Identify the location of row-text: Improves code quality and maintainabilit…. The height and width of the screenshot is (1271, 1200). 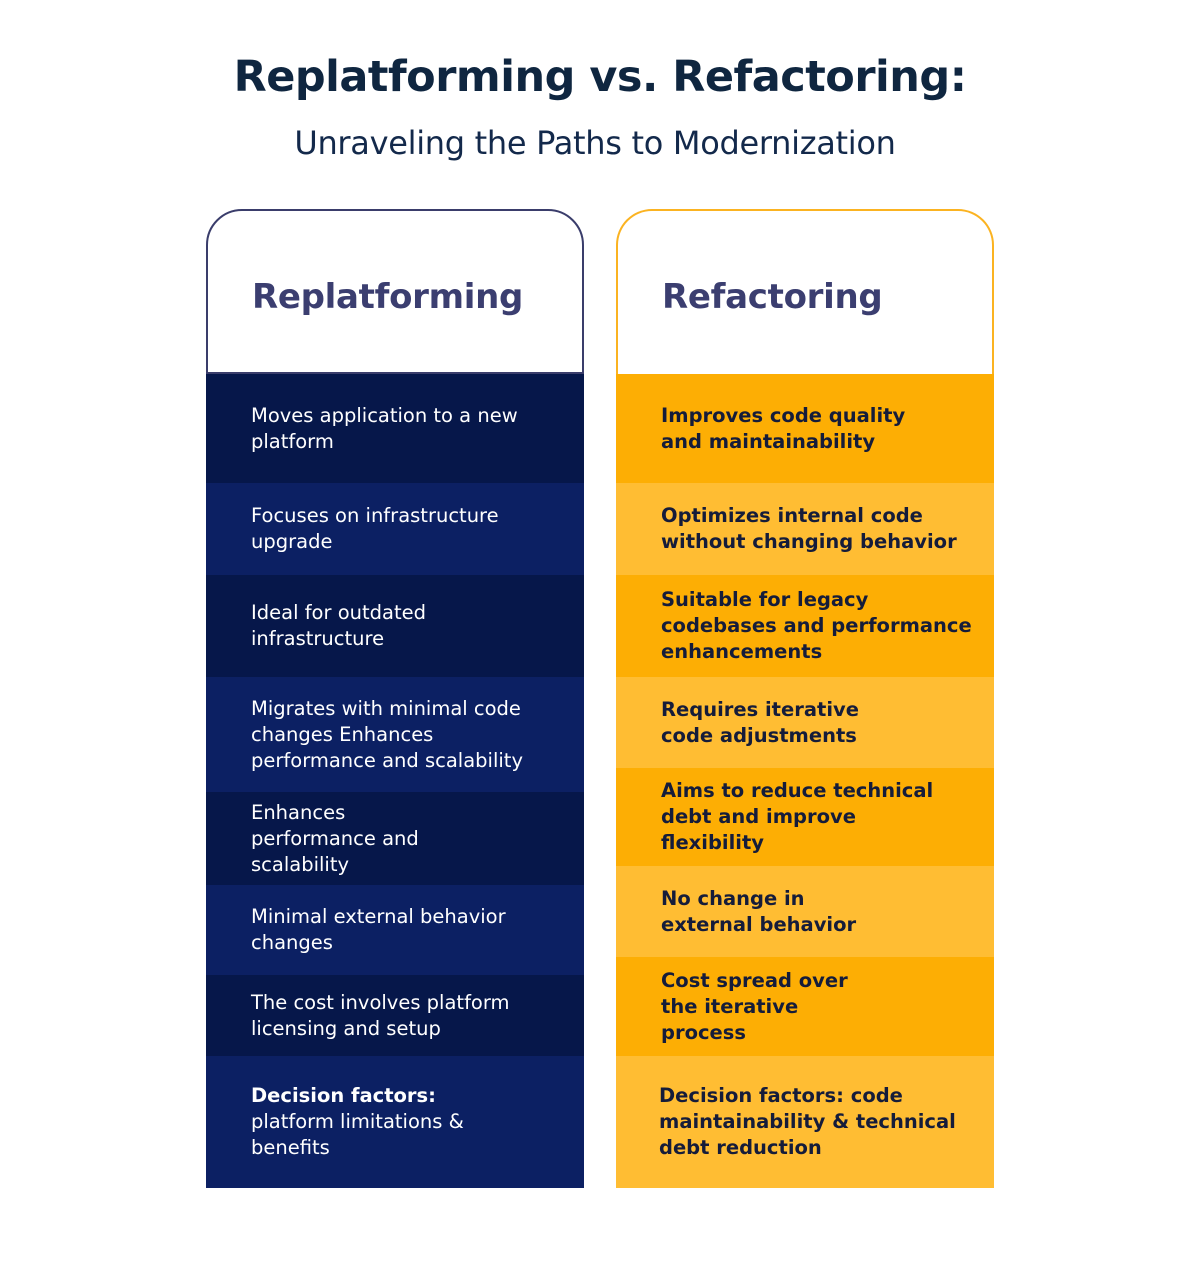
(783, 428).